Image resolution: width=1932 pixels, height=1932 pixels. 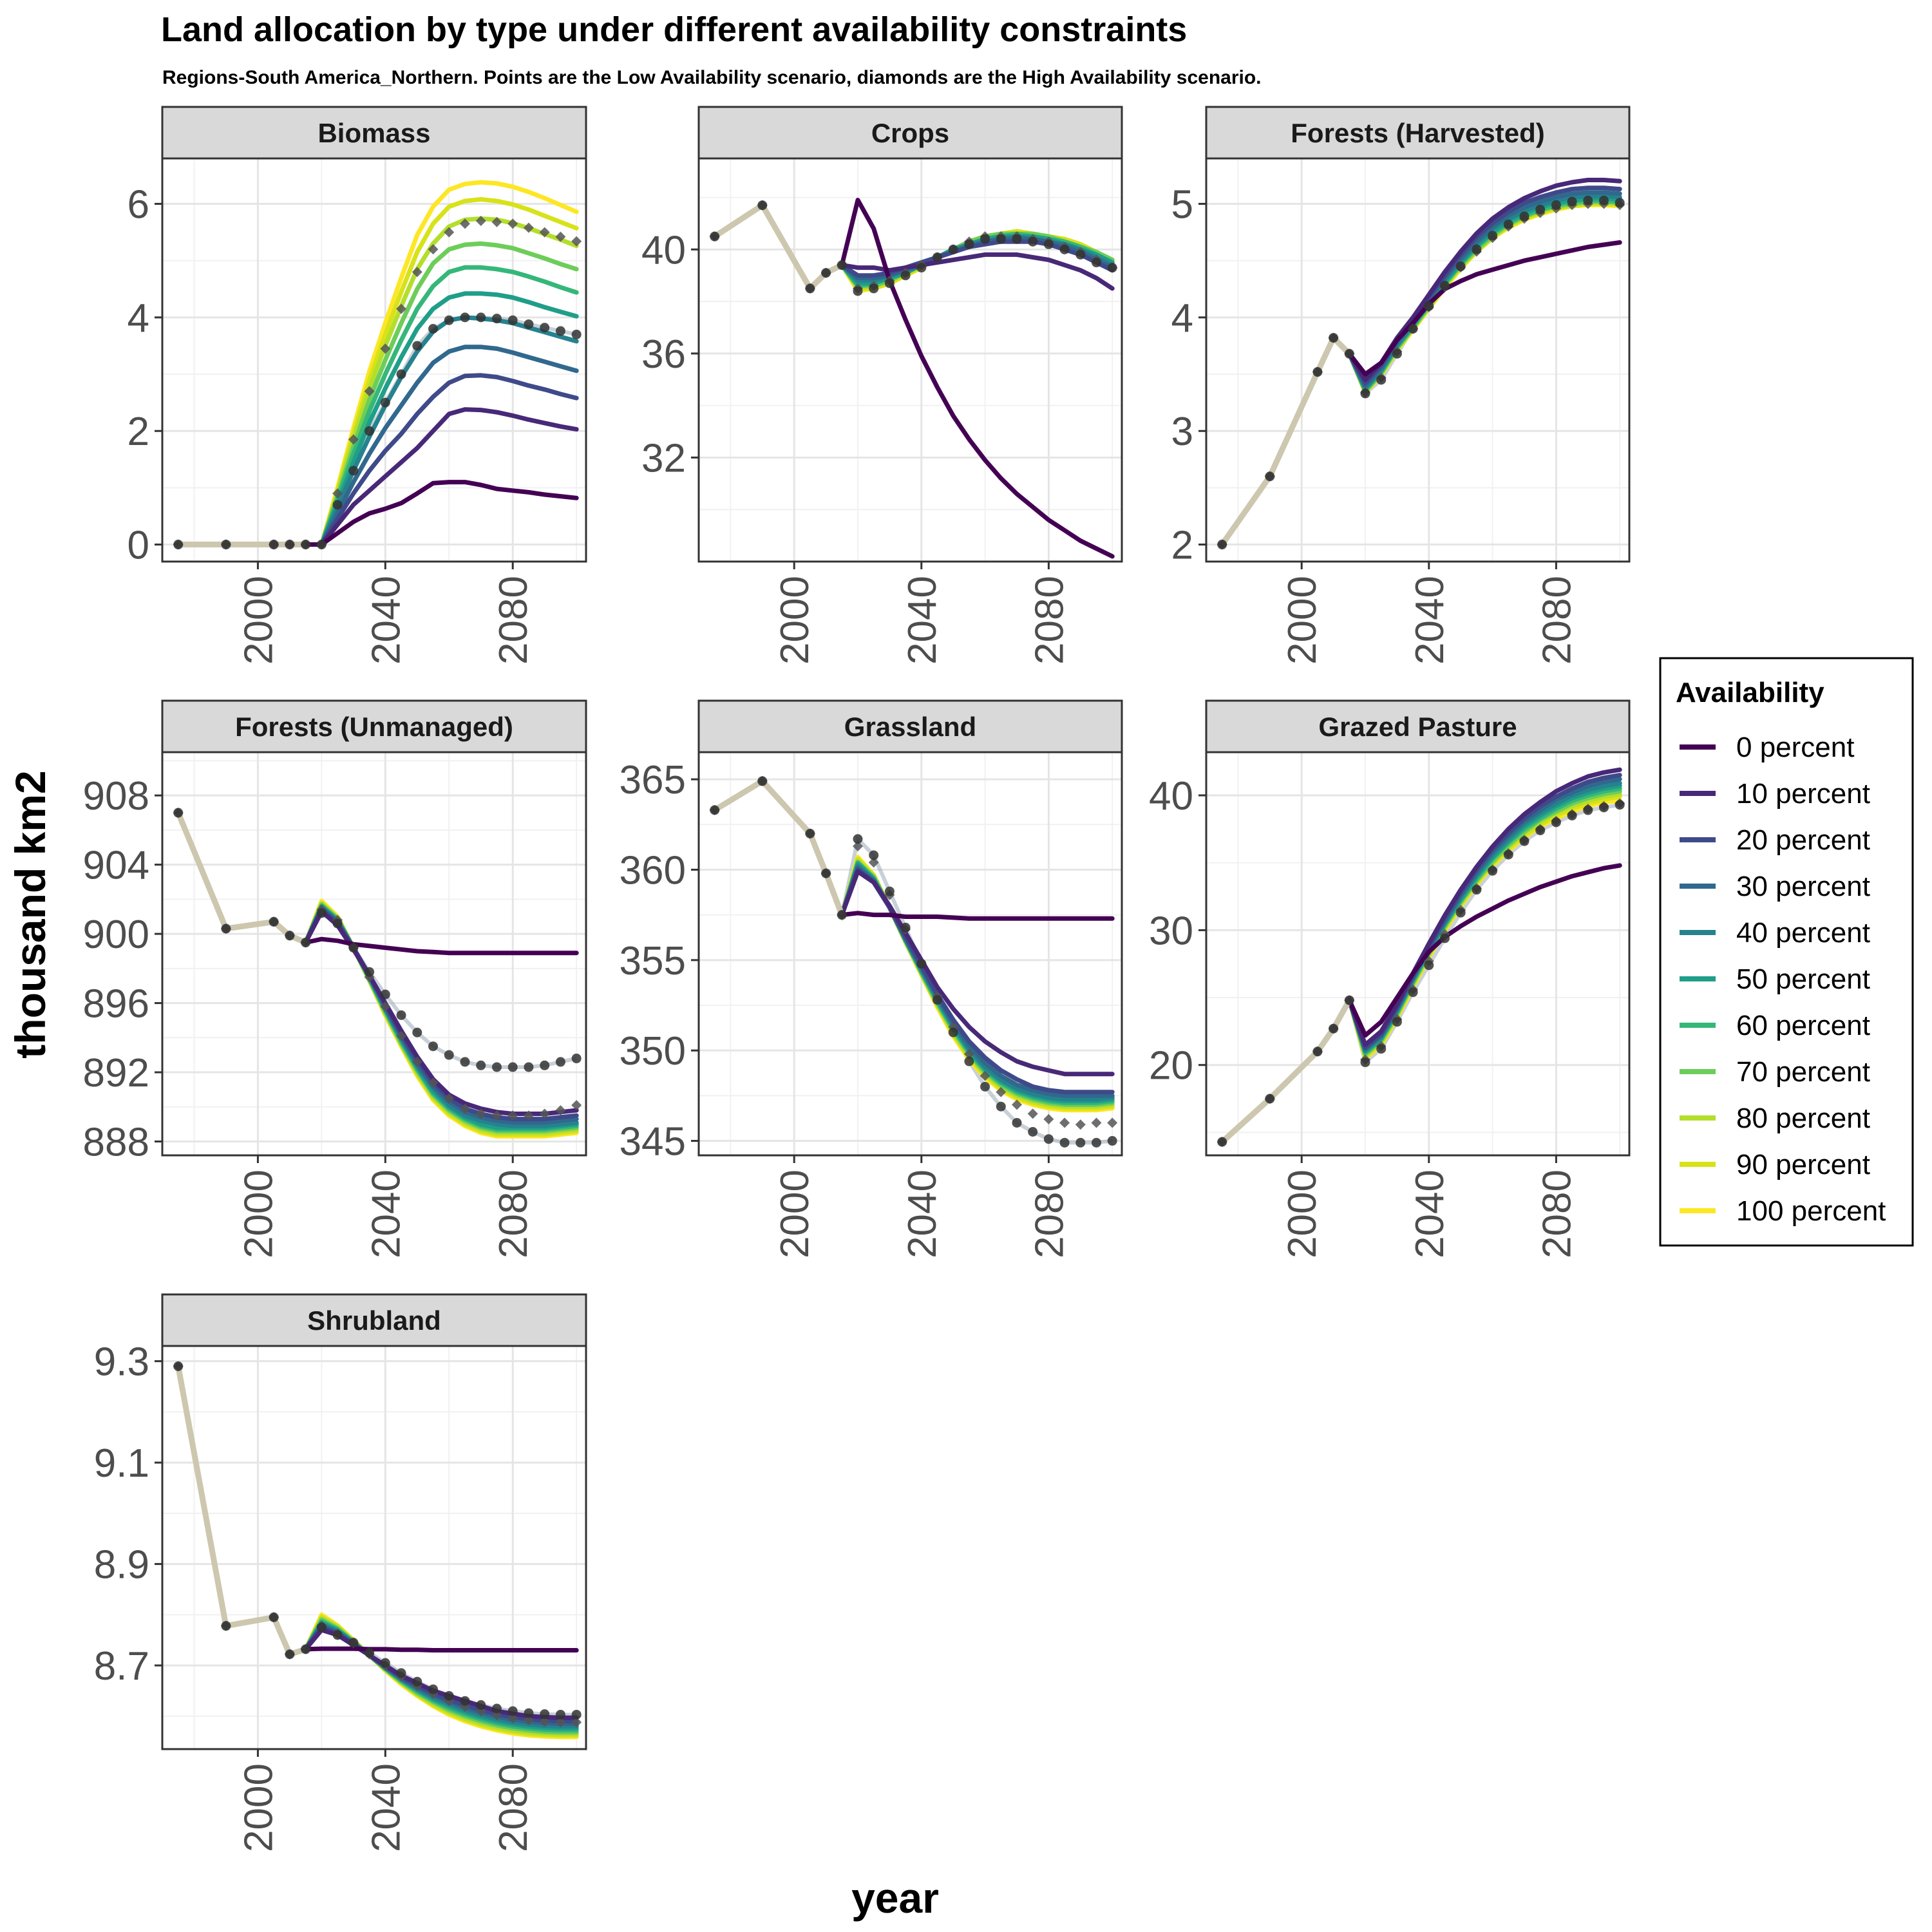 What do you see at coordinates (1096, 1123) in the screenshot?
I see `high-diamond-grassland-2095` at bounding box center [1096, 1123].